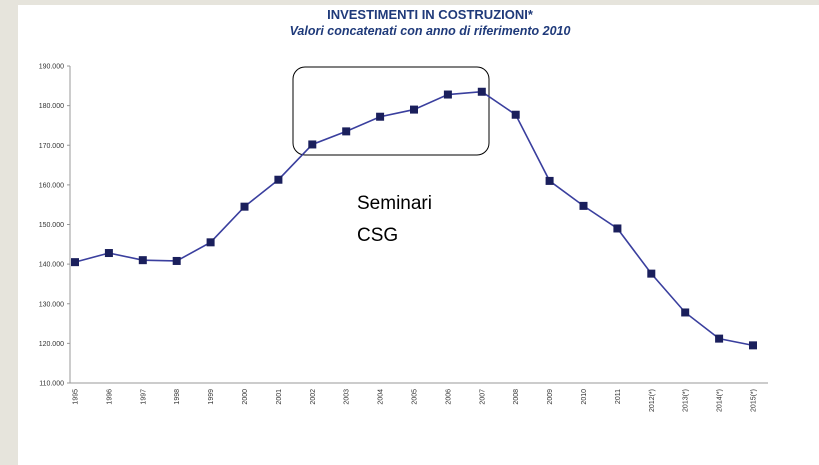  Describe the element at coordinates (177, 397) in the screenshot. I see `x-tick-label: 1998` at that location.